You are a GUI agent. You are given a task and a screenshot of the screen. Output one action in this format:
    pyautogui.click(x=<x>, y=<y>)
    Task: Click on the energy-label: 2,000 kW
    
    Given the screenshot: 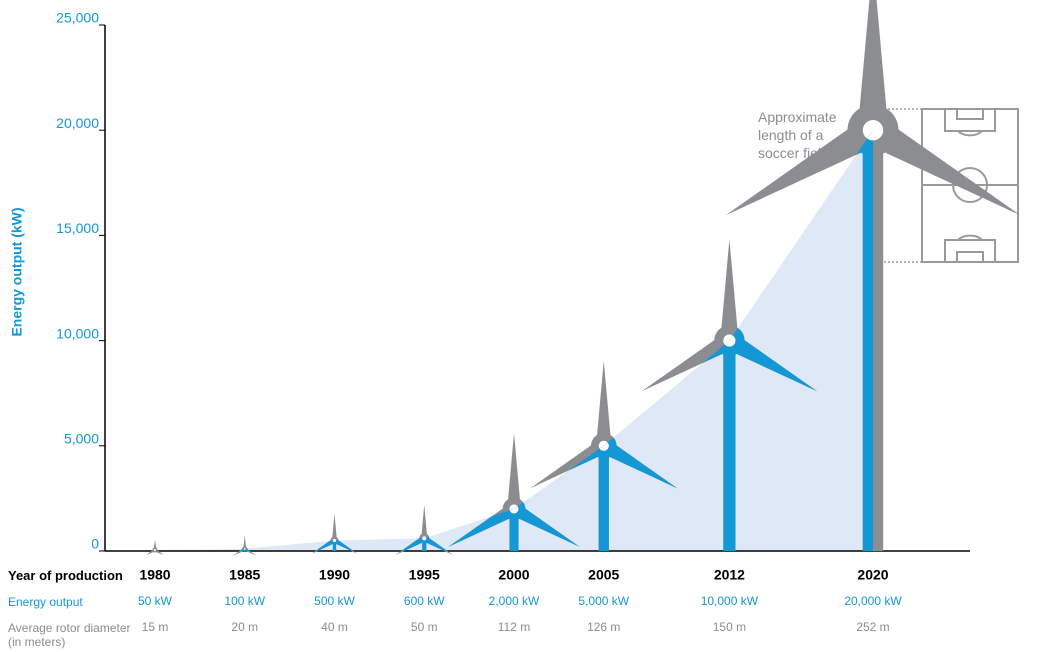 What is the action you would take?
    pyautogui.click(x=514, y=601)
    